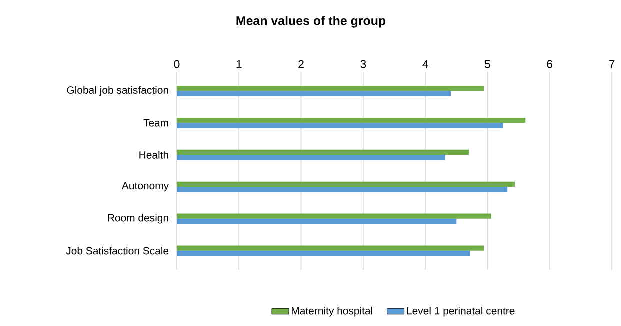 Image resolution: width=621 pixels, height=326 pixels. I want to click on y-tick-label: Team, so click(156, 123).